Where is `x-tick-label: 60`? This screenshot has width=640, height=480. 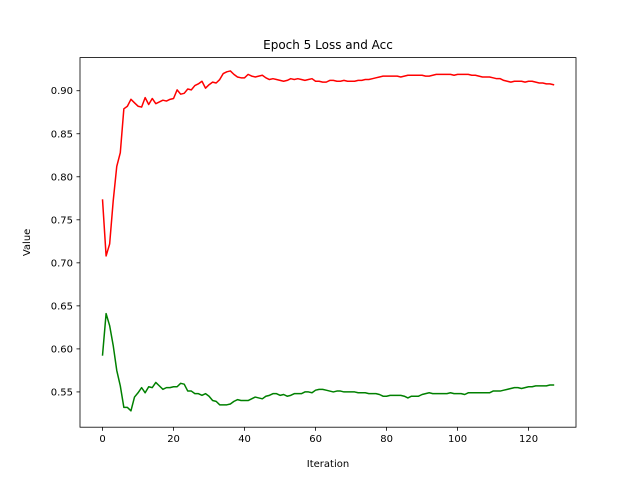
x-tick-label: 60 is located at coordinates (315, 439).